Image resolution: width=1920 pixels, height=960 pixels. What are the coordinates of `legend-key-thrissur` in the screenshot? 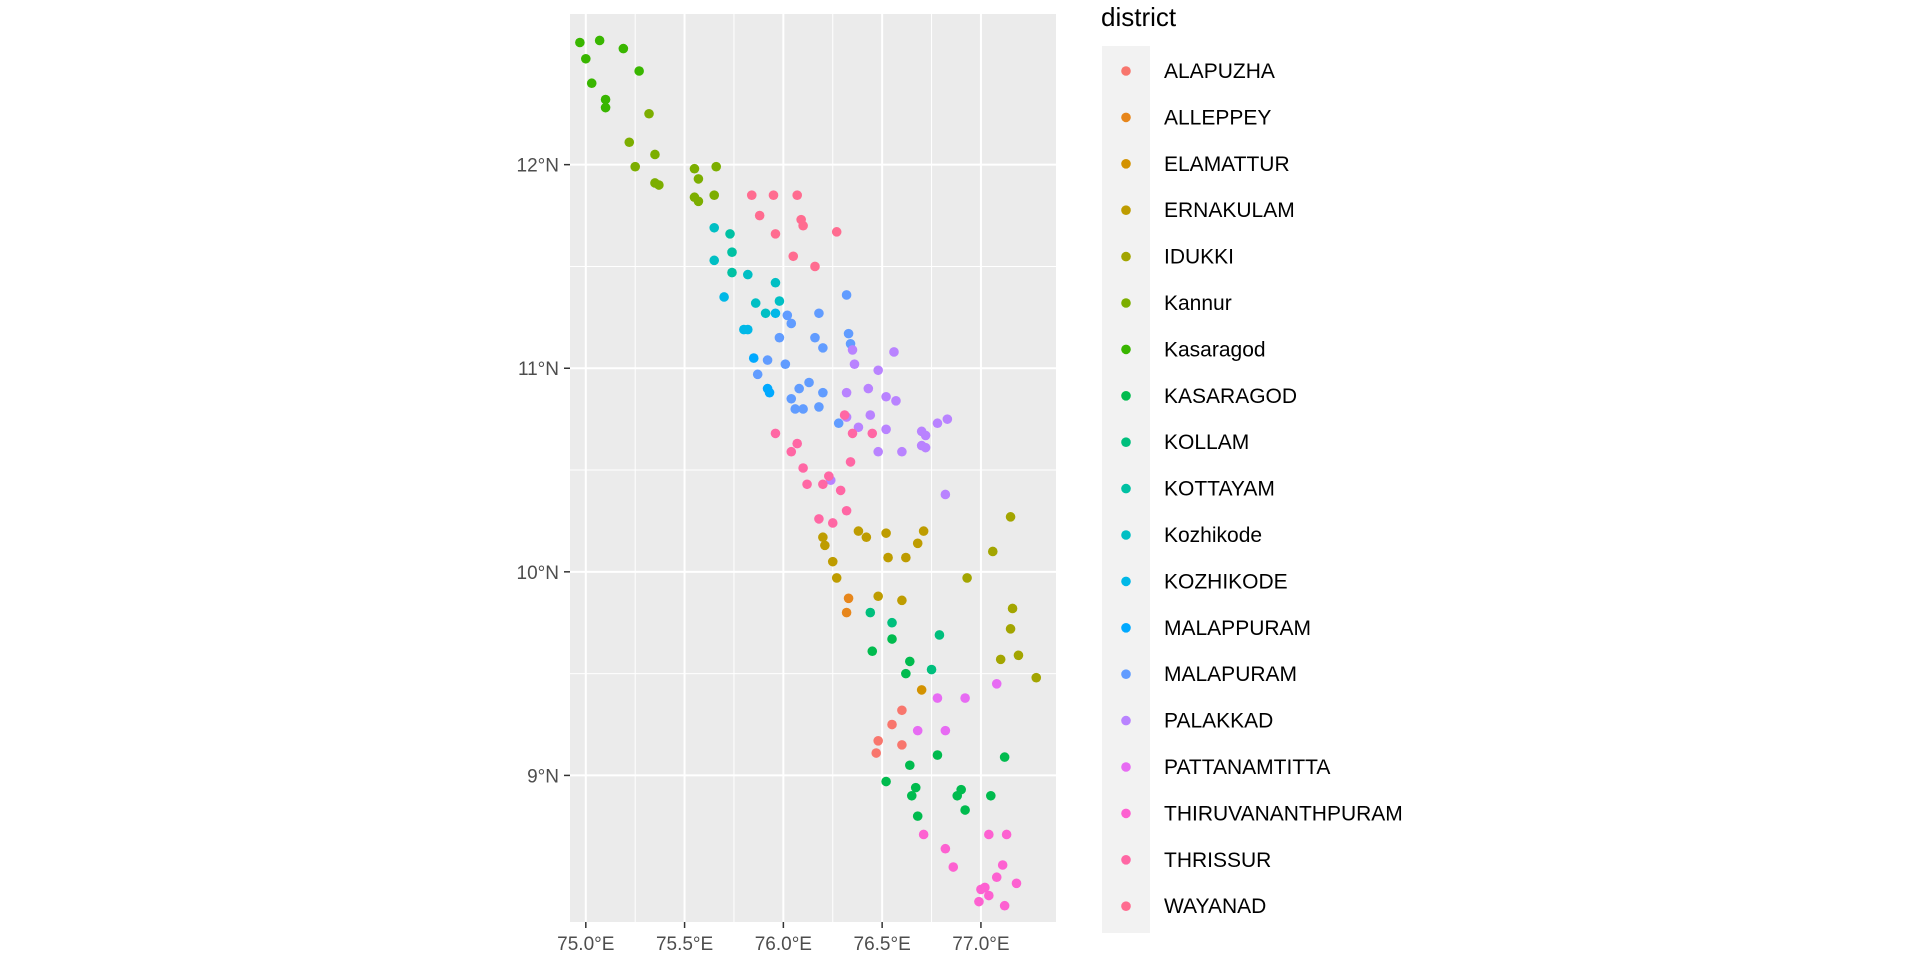 It's located at (1126, 860).